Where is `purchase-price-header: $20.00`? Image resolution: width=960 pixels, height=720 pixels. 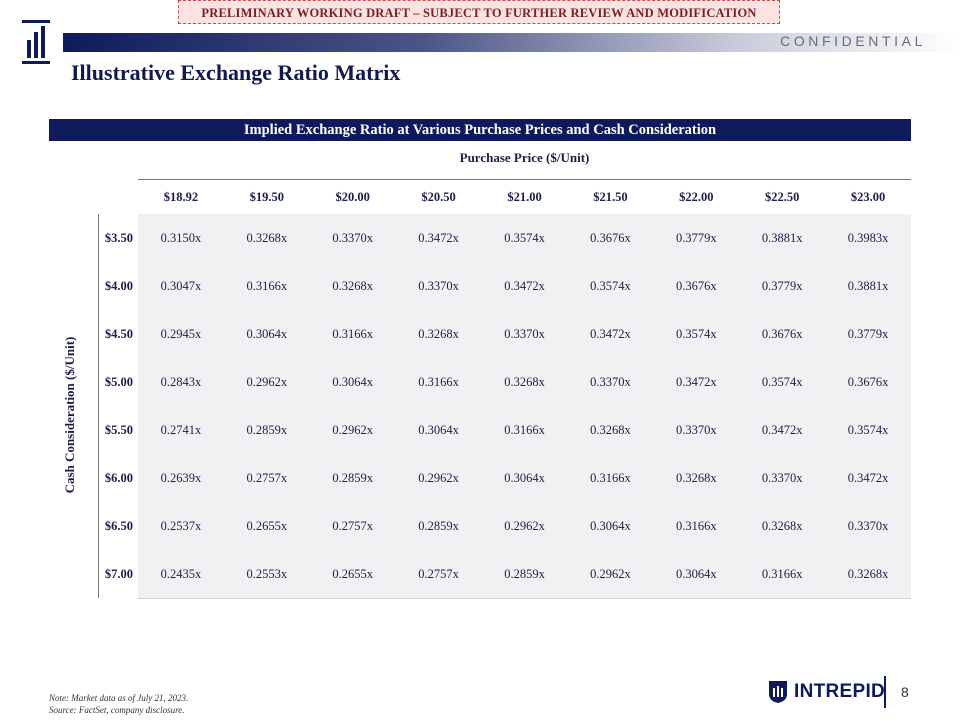 purchase-price-header: $20.00 is located at coordinates (352, 197).